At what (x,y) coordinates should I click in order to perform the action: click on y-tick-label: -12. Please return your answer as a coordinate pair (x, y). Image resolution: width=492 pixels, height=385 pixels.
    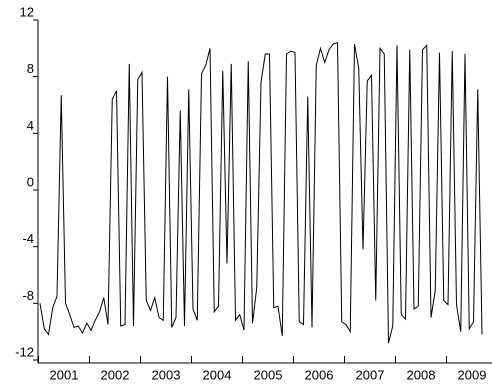
    Looking at the image, I should click on (24, 351).